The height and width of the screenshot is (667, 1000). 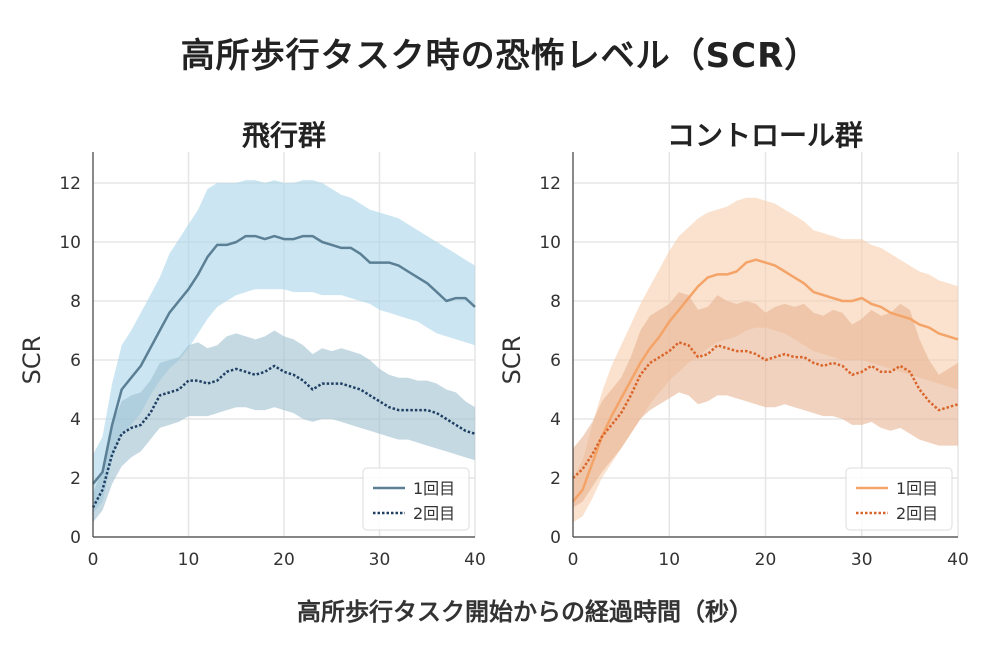 What do you see at coordinates (500, 56) in the screenshot?
I see `main-title: 高所歩行タスク時の恐怖レベル（SCR）` at bounding box center [500, 56].